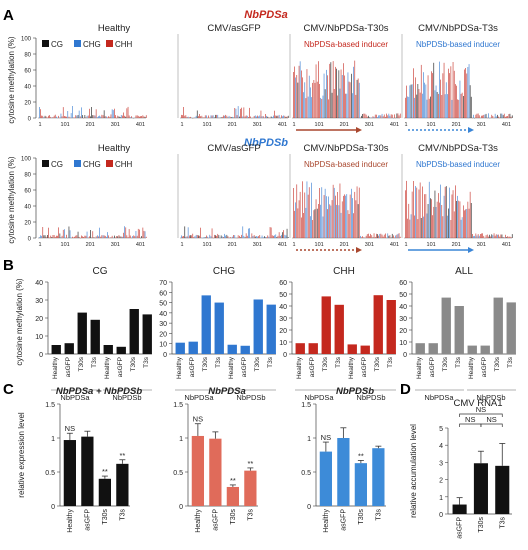 The image size is (528, 550). I want to click on tick-label: 60, so click(27, 72).